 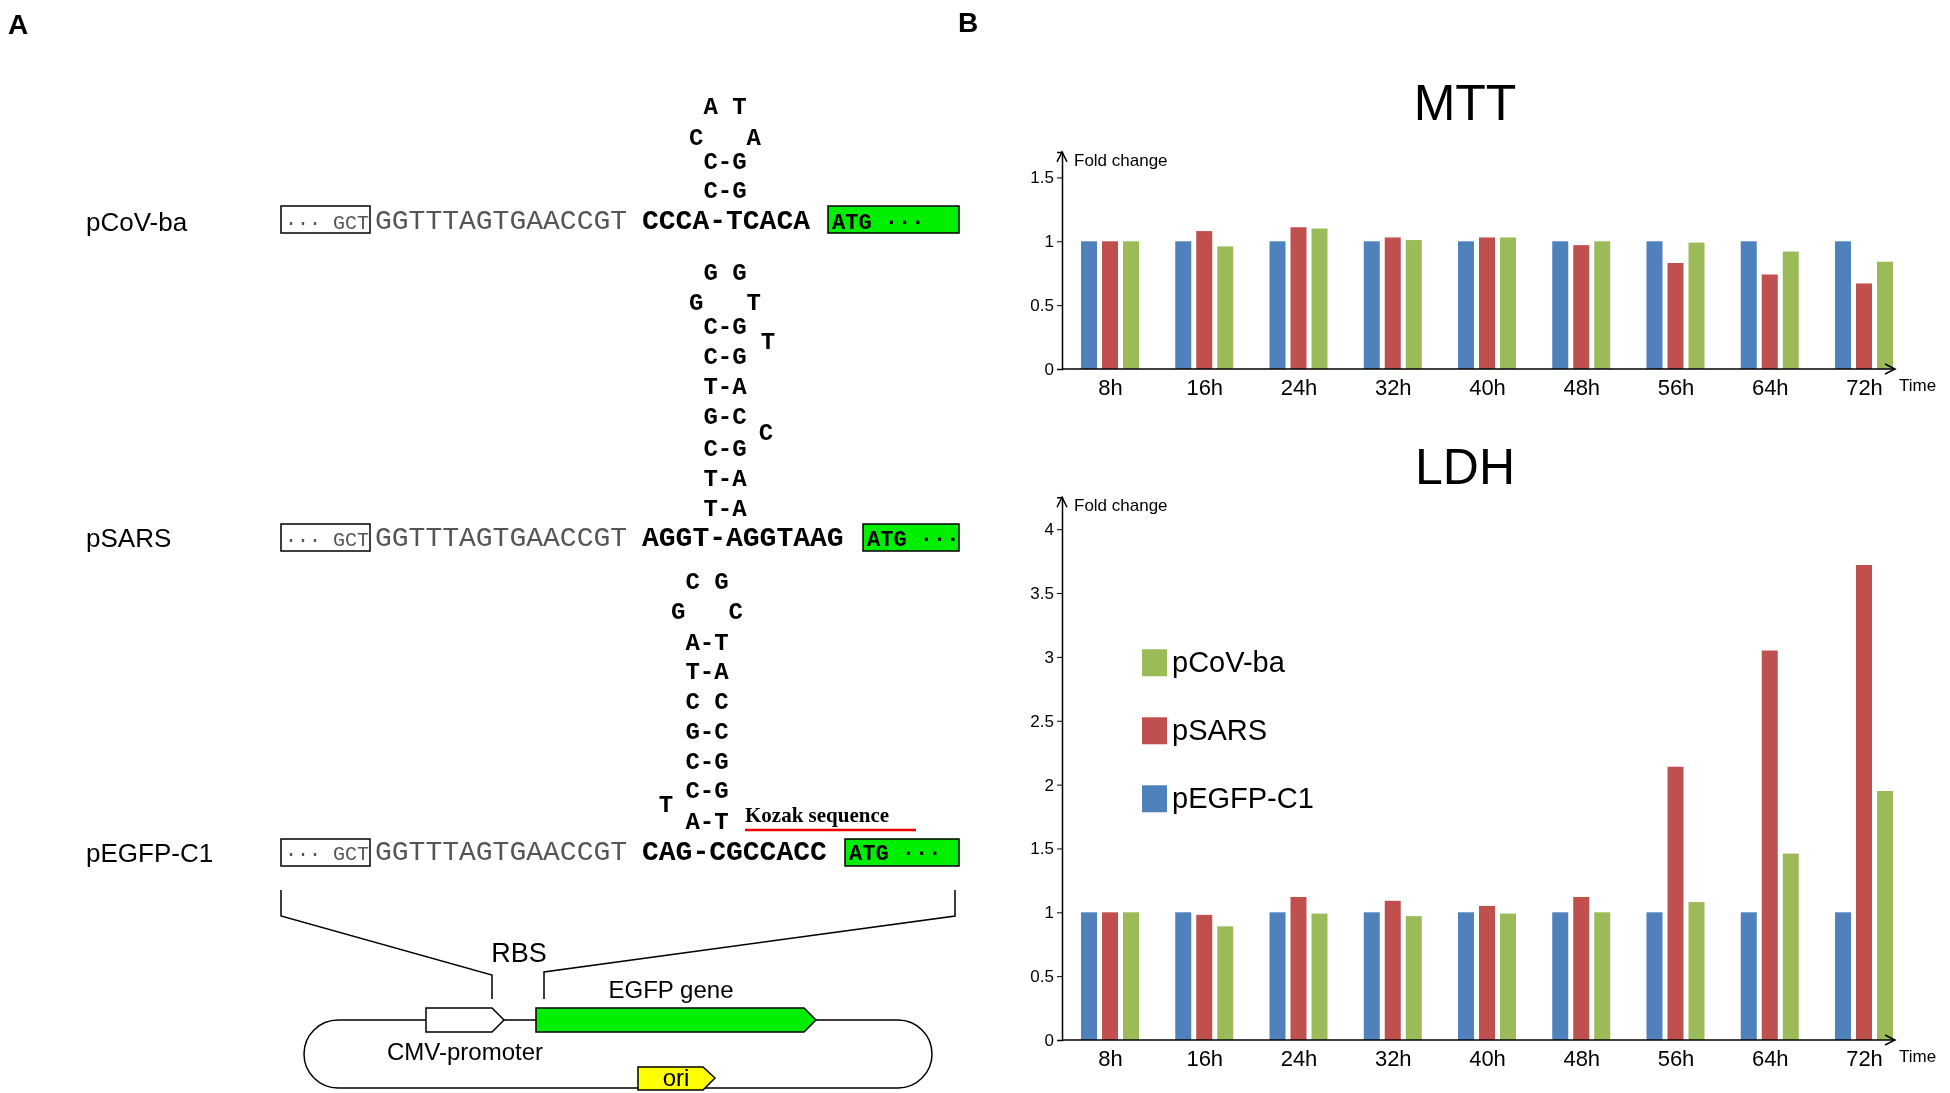 What do you see at coordinates (1229, 662) in the screenshot?
I see `legend-label: pCoV-ba` at bounding box center [1229, 662].